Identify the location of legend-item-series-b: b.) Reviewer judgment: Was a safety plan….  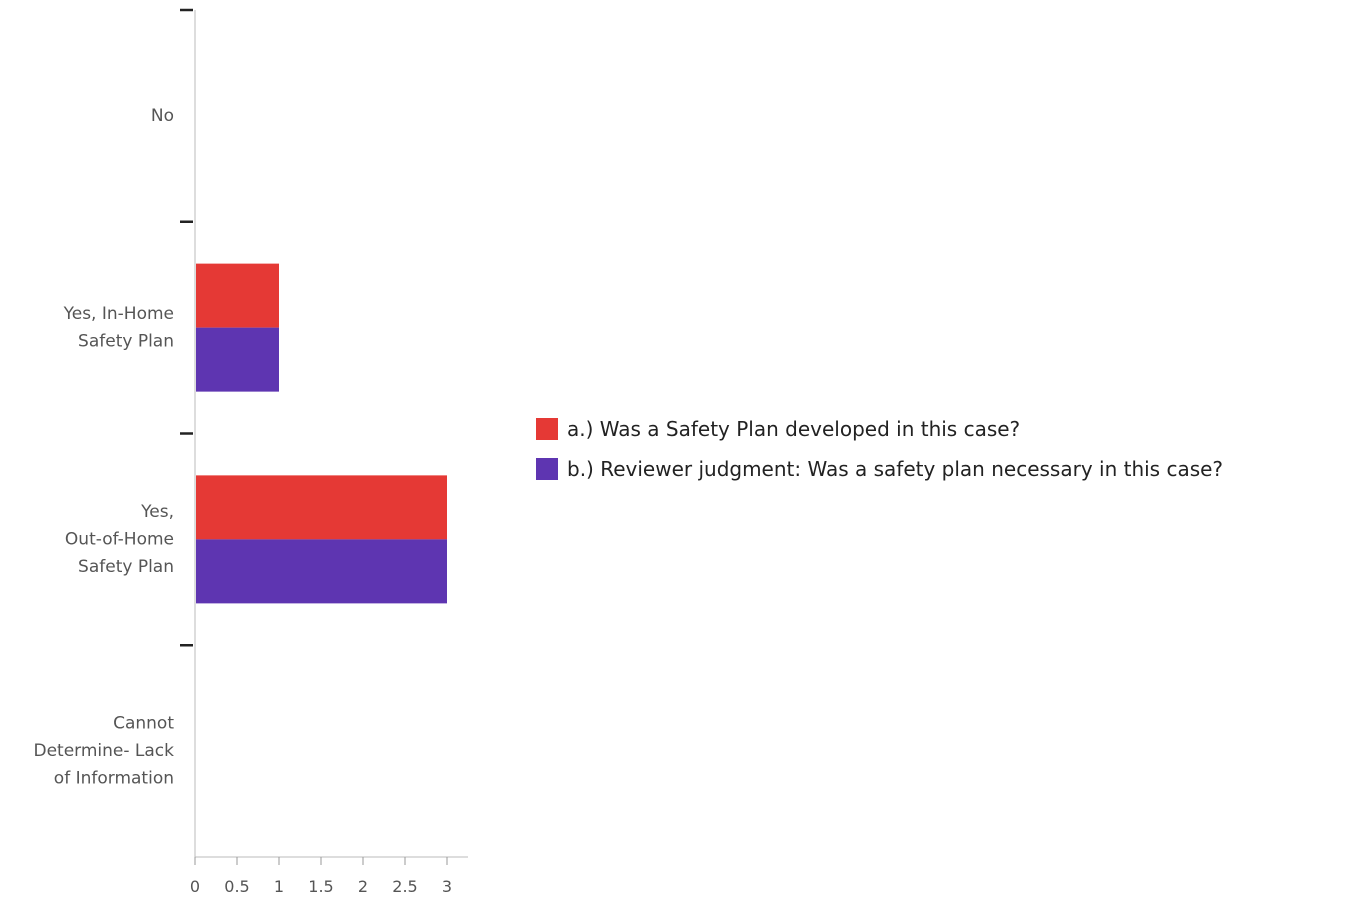
(879, 469).